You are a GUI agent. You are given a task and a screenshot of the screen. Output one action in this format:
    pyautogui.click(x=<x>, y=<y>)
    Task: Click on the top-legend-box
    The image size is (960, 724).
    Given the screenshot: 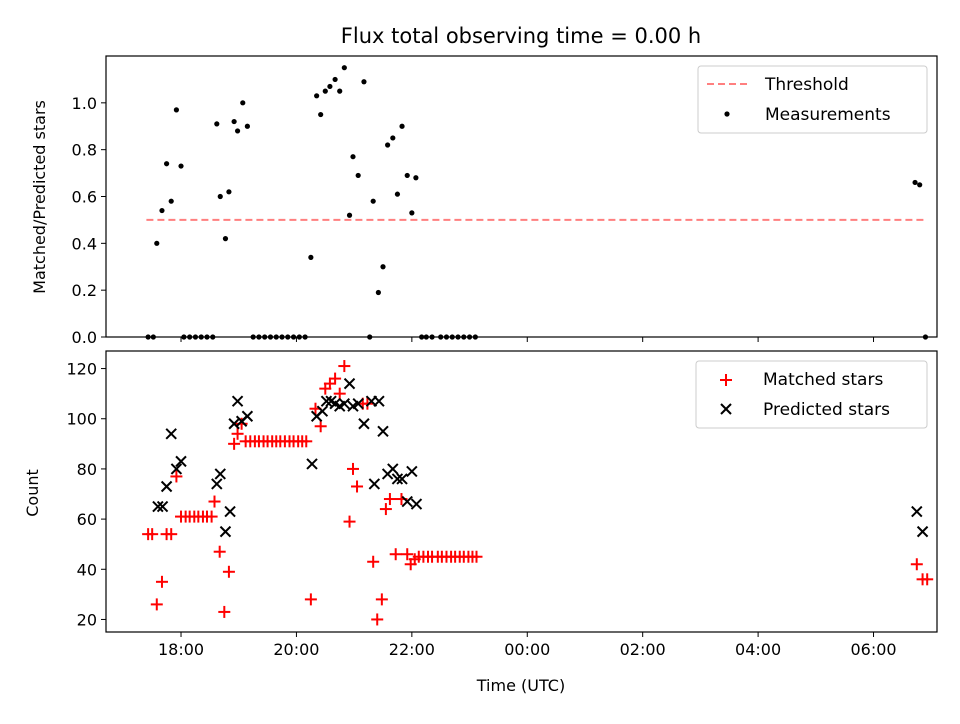 What is the action you would take?
    pyautogui.click(x=812, y=99)
    